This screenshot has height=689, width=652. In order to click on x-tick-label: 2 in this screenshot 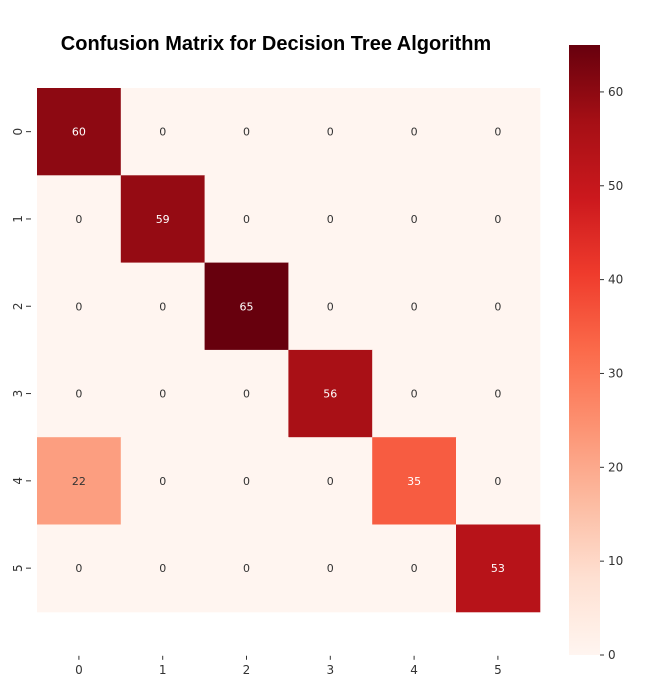, I will do `click(247, 670)`.